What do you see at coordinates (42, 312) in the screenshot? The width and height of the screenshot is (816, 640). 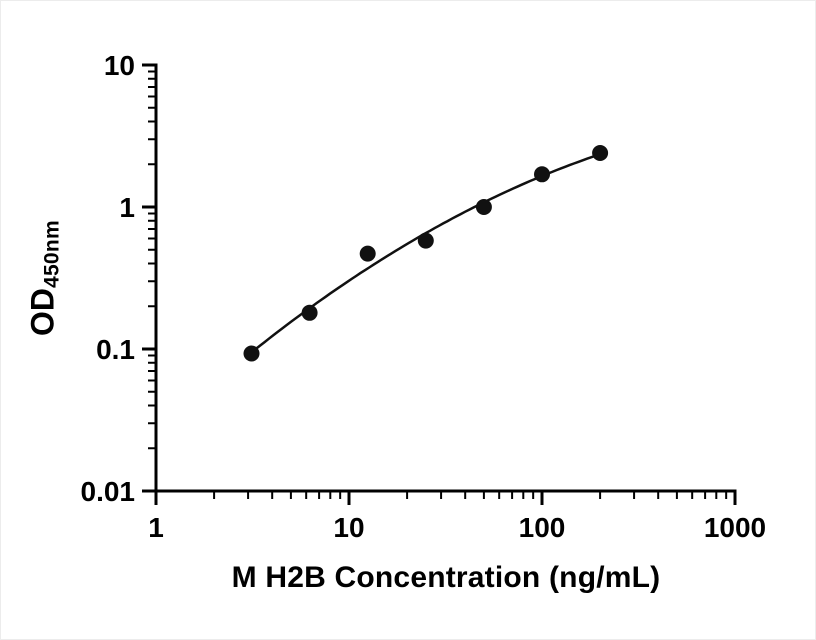 I see `y-axis-title-main: OD` at bounding box center [42, 312].